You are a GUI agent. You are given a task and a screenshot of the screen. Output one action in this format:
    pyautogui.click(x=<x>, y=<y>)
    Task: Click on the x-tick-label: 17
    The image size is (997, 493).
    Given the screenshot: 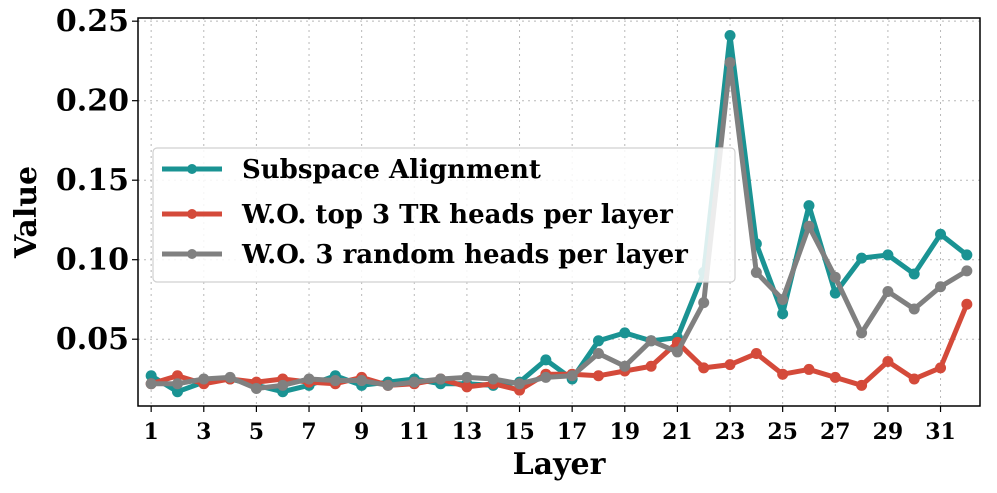 What is the action you would take?
    pyautogui.click(x=572, y=432)
    